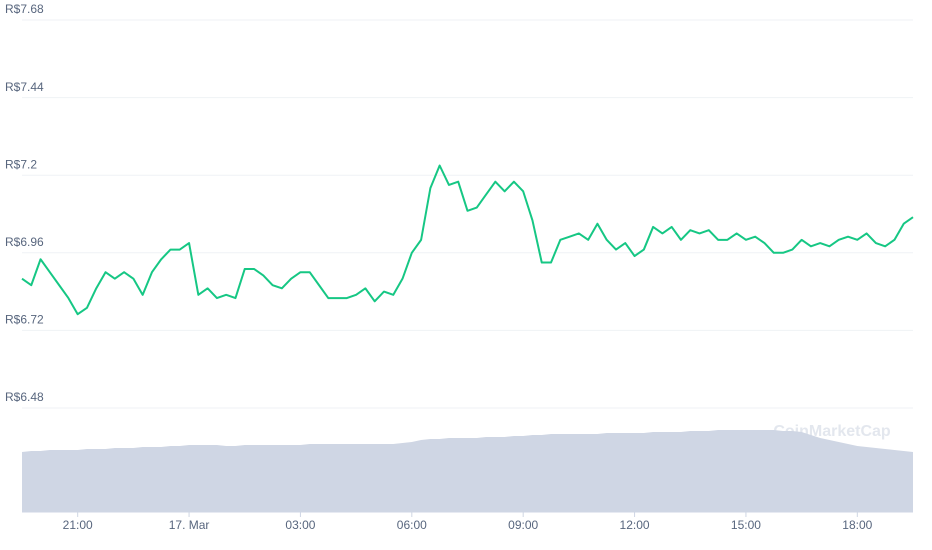  Describe the element at coordinates (24, 87) in the screenshot. I see `y-tick-label: R$7.44` at that location.